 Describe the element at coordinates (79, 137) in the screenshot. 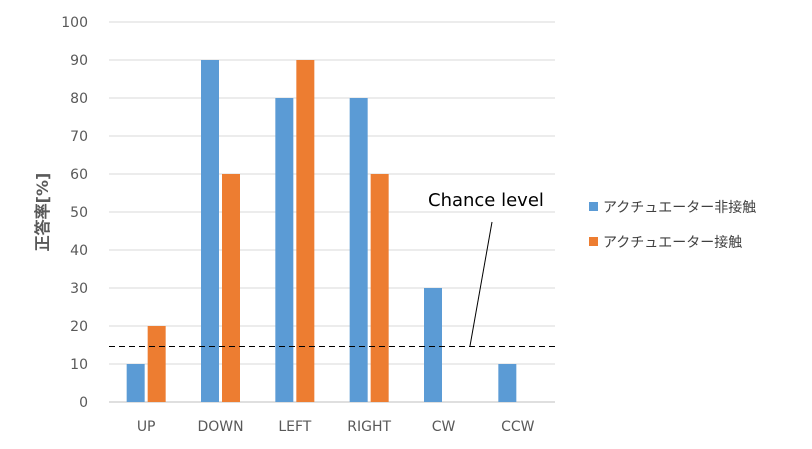

I see `y-tick-label: 70` at that location.